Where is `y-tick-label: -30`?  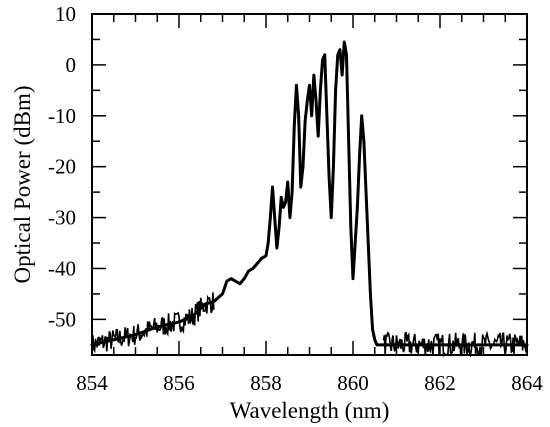 y-tick-label: -30 is located at coordinates (62, 218).